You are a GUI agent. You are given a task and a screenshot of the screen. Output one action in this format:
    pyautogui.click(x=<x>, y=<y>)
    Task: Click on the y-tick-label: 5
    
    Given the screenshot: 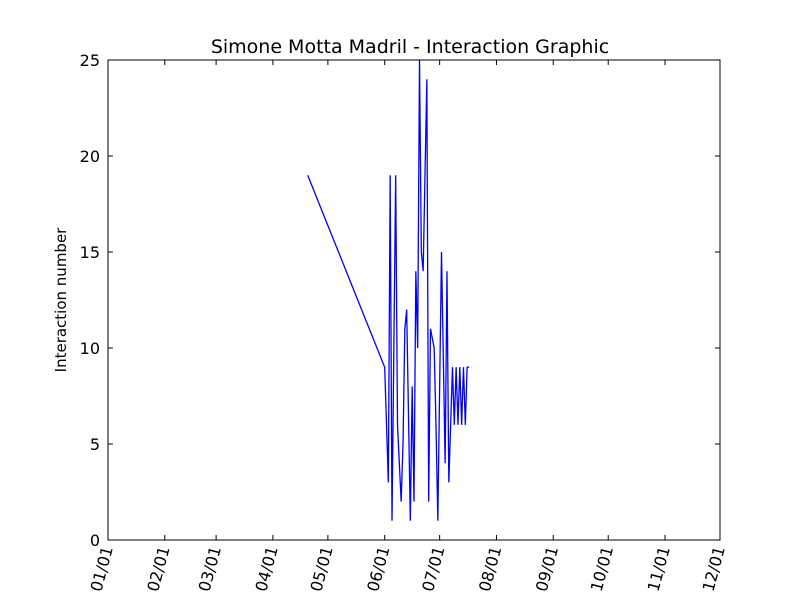 What is the action you would take?
    pyautogui.click(x=95, y=444)
    